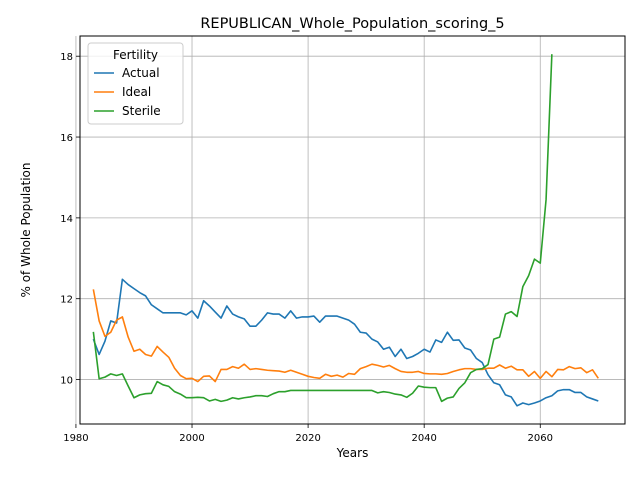  Describe the element at coordinates (352, 24) in the screenshot. I see `chart-title: REPUBLICAN_Whole_Population_scoring_5` at that location.